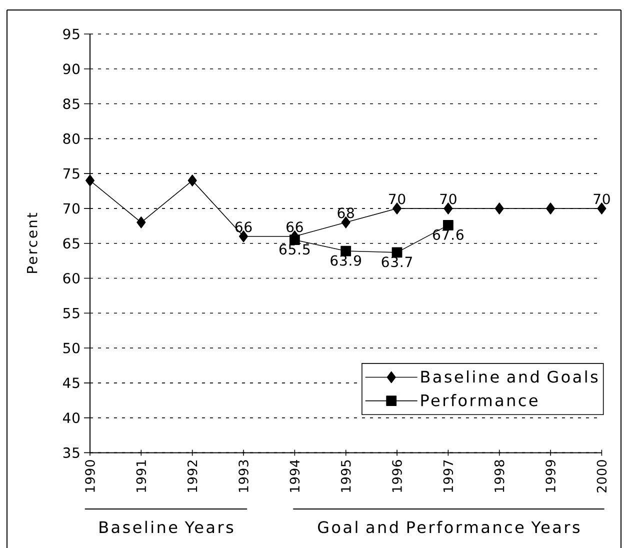  What do you see at coordinates (71, 348) in the screenshot?
I see `y-tick-label: 50` at bounding box center [71, 348].